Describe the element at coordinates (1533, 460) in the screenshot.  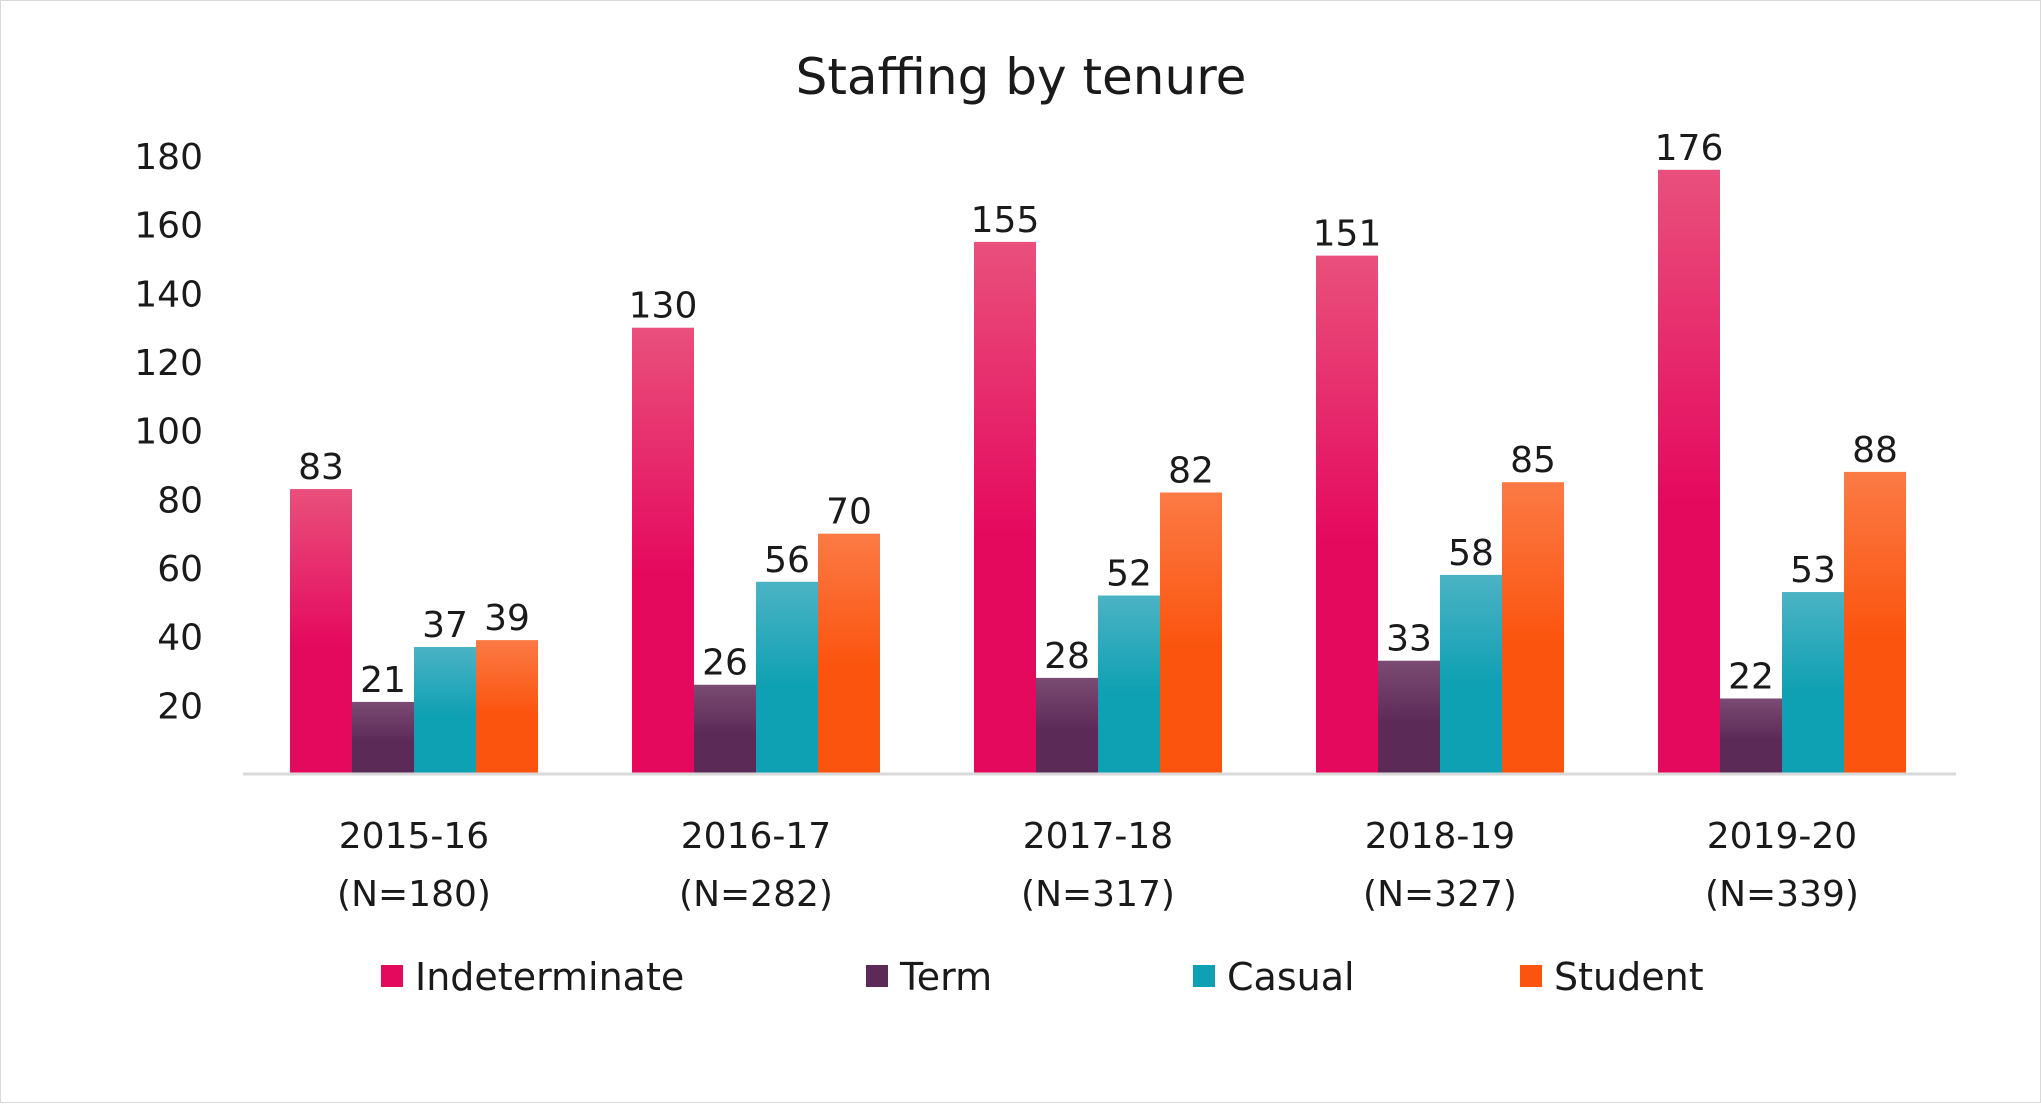
I see `data-label: 85` at that location.